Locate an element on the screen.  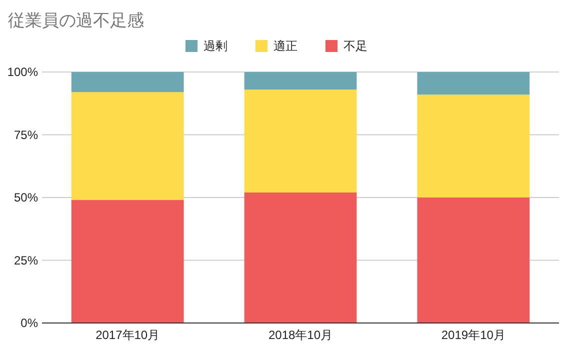
legend-label: 過剰 is located at coordinates (216, 46).